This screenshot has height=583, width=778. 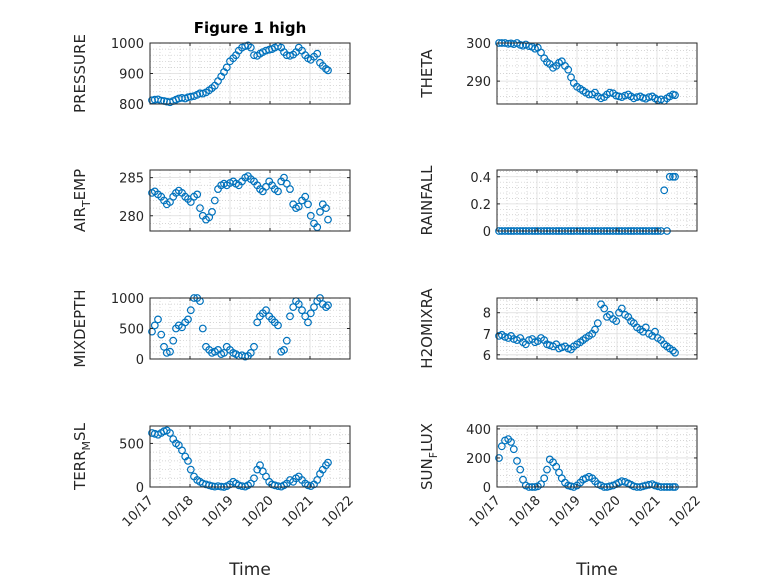 What do you see at coordinates (427, 74) in the screenshot?
I see `y-axis-label: THETA` at bounding box center [427, 74].